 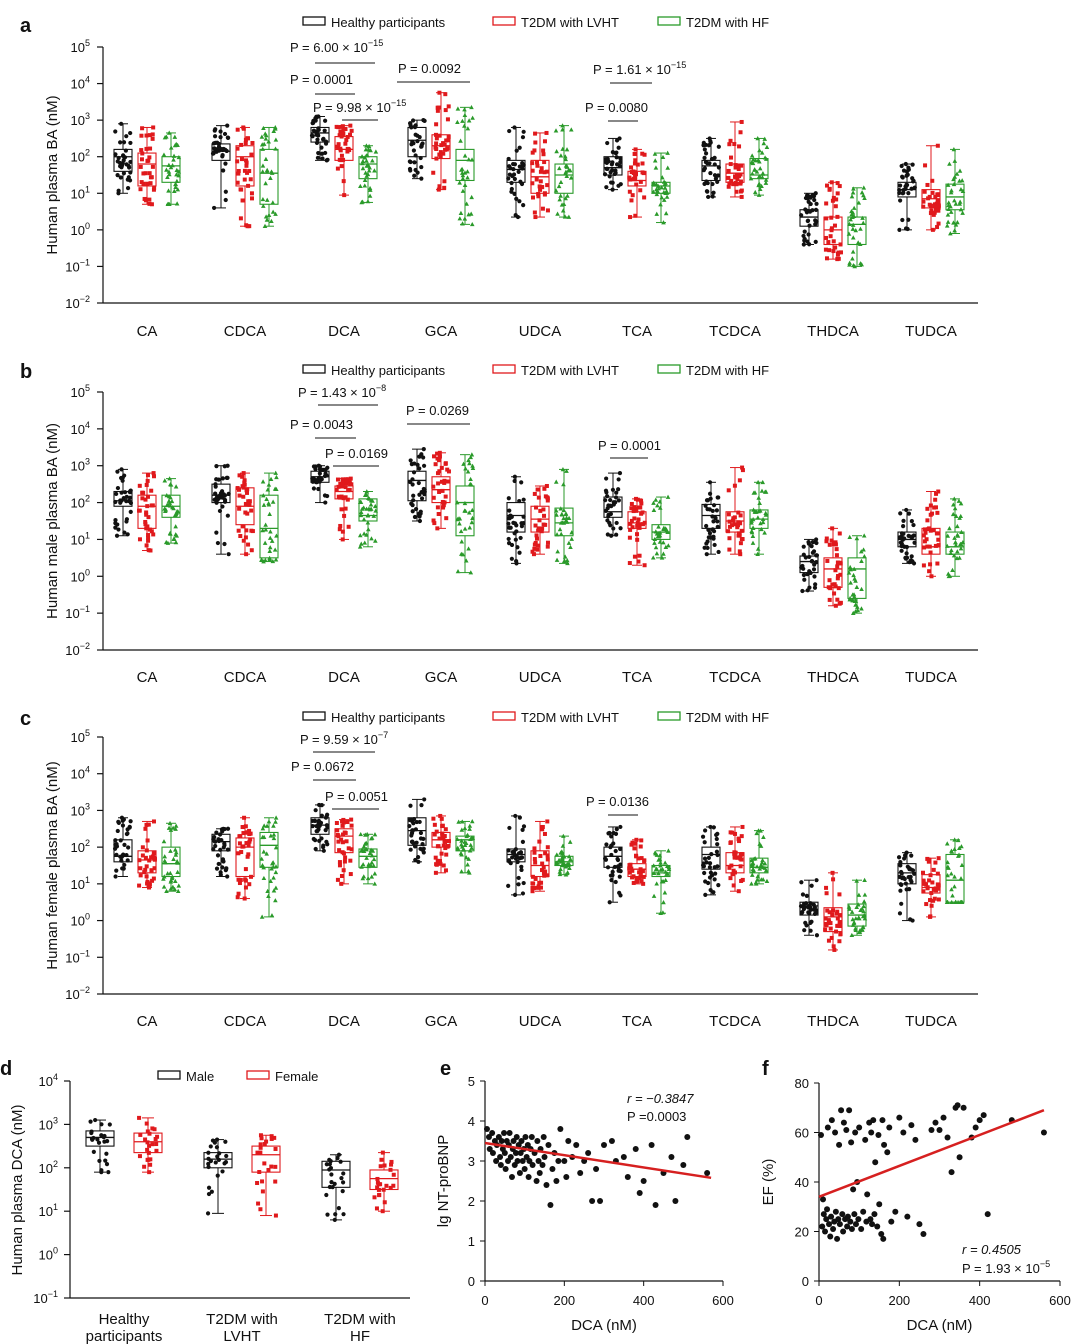 I want to click on category-label-cdca: CDCA, so click(x=245, y=331).